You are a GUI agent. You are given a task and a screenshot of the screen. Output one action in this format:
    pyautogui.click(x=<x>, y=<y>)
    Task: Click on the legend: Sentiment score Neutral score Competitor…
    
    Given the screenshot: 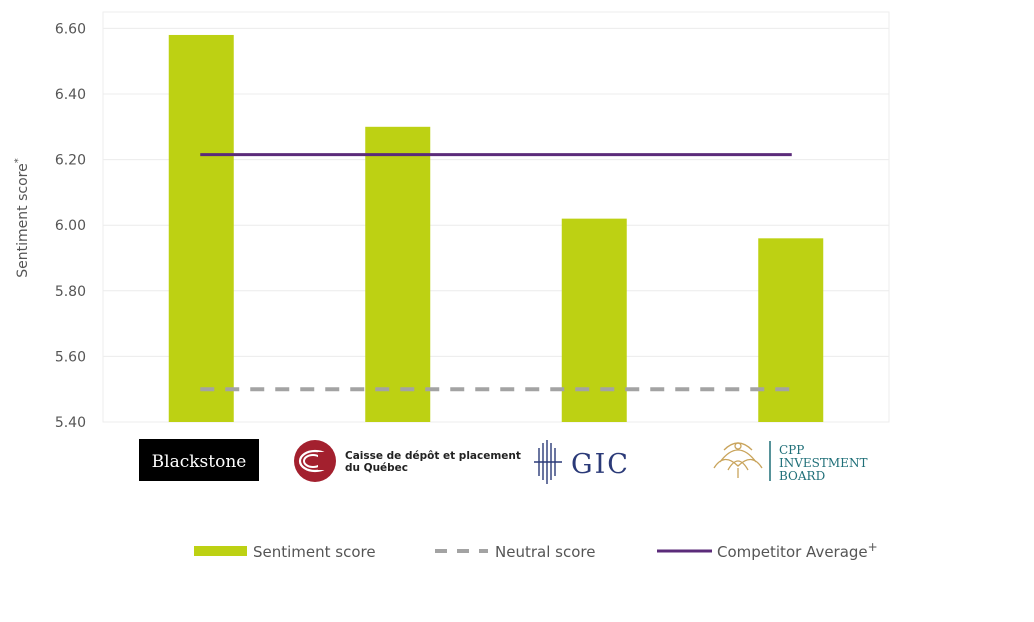 What is the action you would take?
    pyautogui.click(x=536, y=550)
    